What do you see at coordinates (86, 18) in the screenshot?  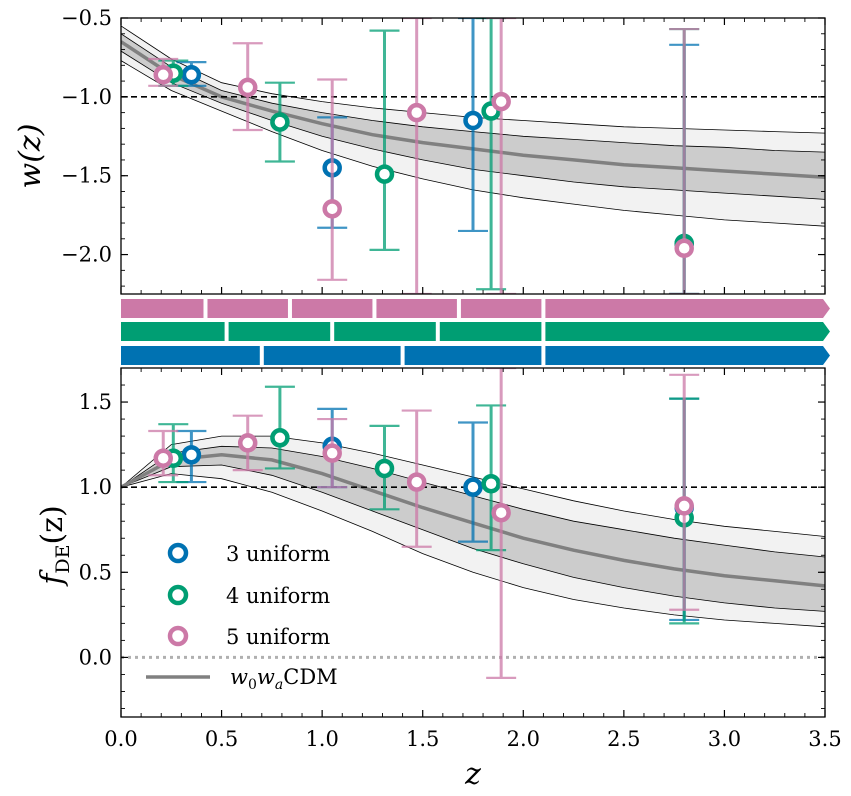 I see `top-ytick-label: −0.5` at bounding box center [86, 18].